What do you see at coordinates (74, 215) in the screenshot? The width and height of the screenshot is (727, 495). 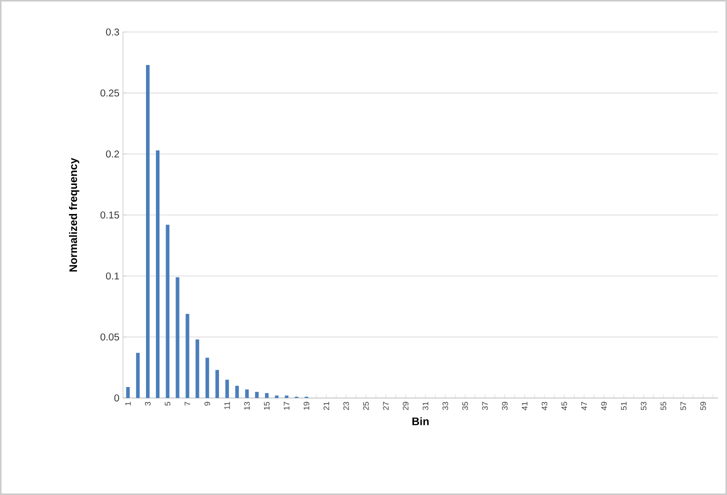 I see `y-axis-title: Normalized frequency` at bounding box center [74, 215].